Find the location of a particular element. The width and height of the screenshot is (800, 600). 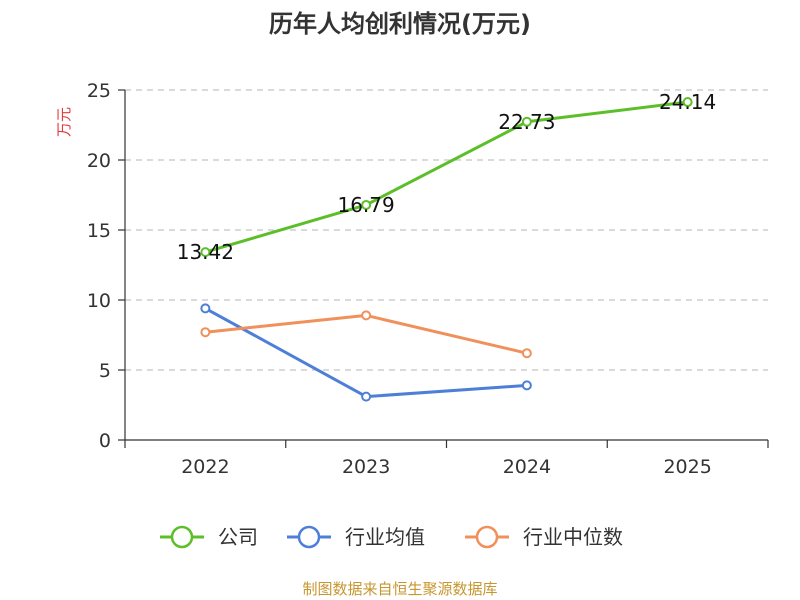

data-label: 13.42 is located at coordinates (205, 252).